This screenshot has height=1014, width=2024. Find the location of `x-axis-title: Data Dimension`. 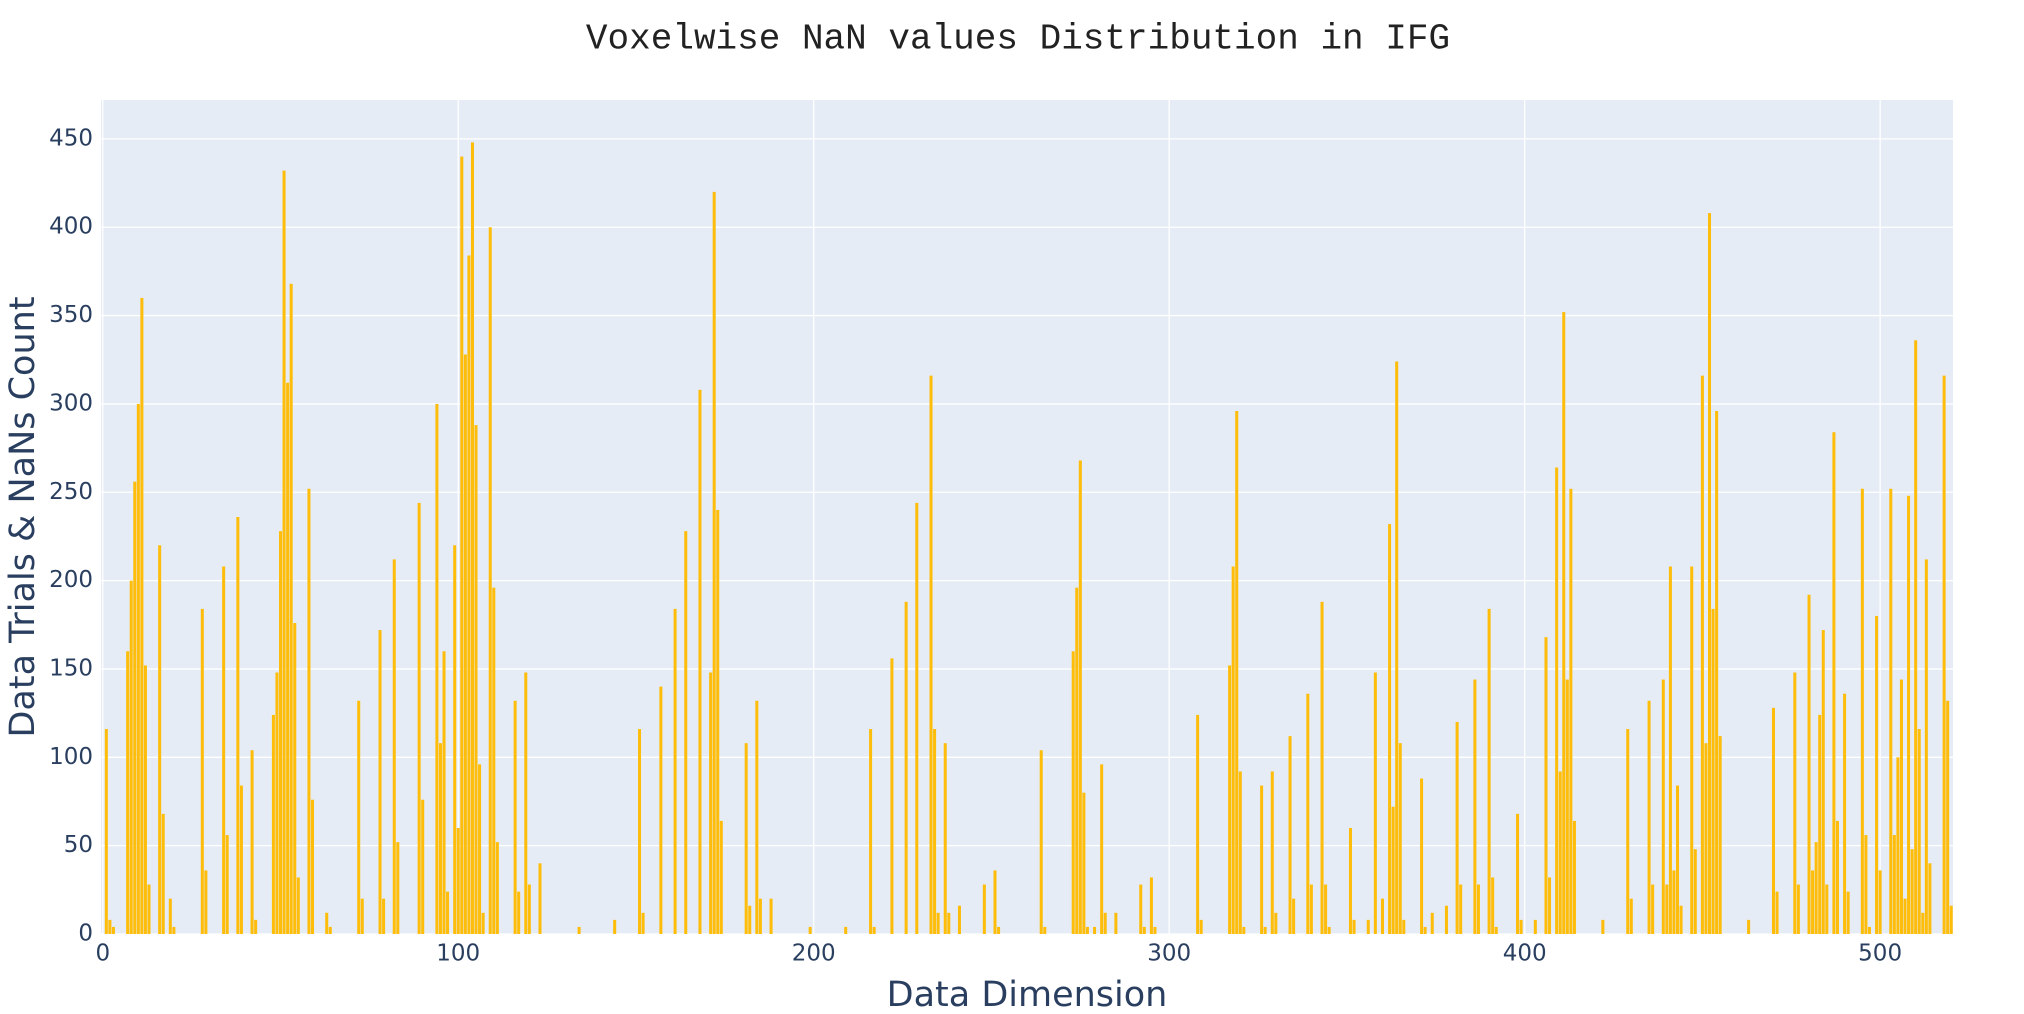

x-axis-title: Data Dimension is located at coordinates (1027, 994).